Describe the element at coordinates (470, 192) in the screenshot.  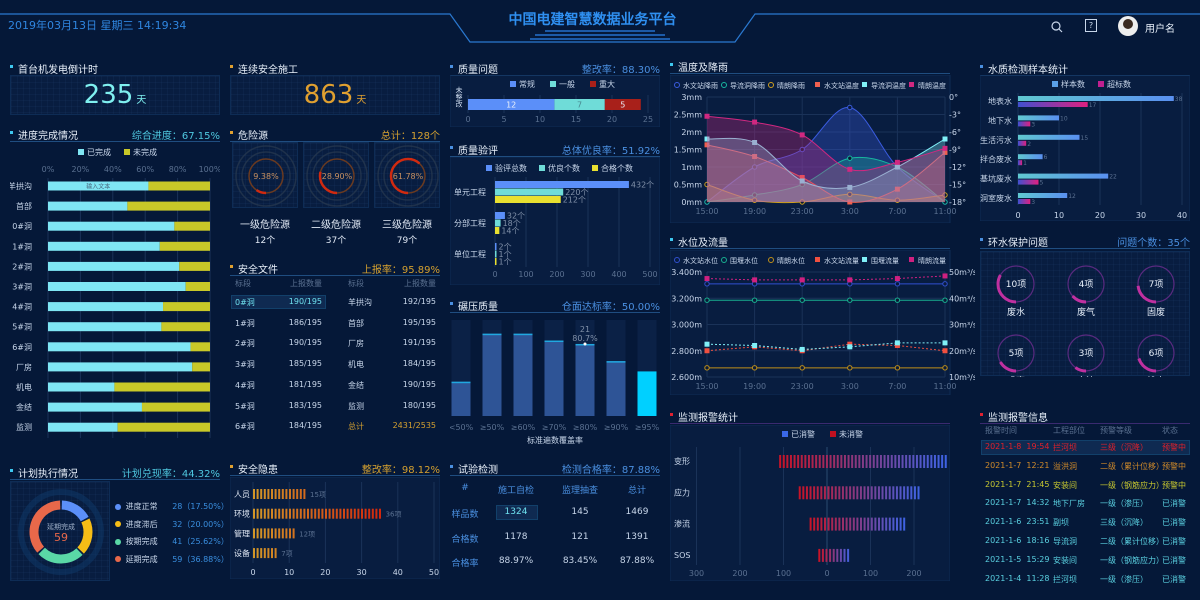
I see `category-label: 单元工程` at that location.